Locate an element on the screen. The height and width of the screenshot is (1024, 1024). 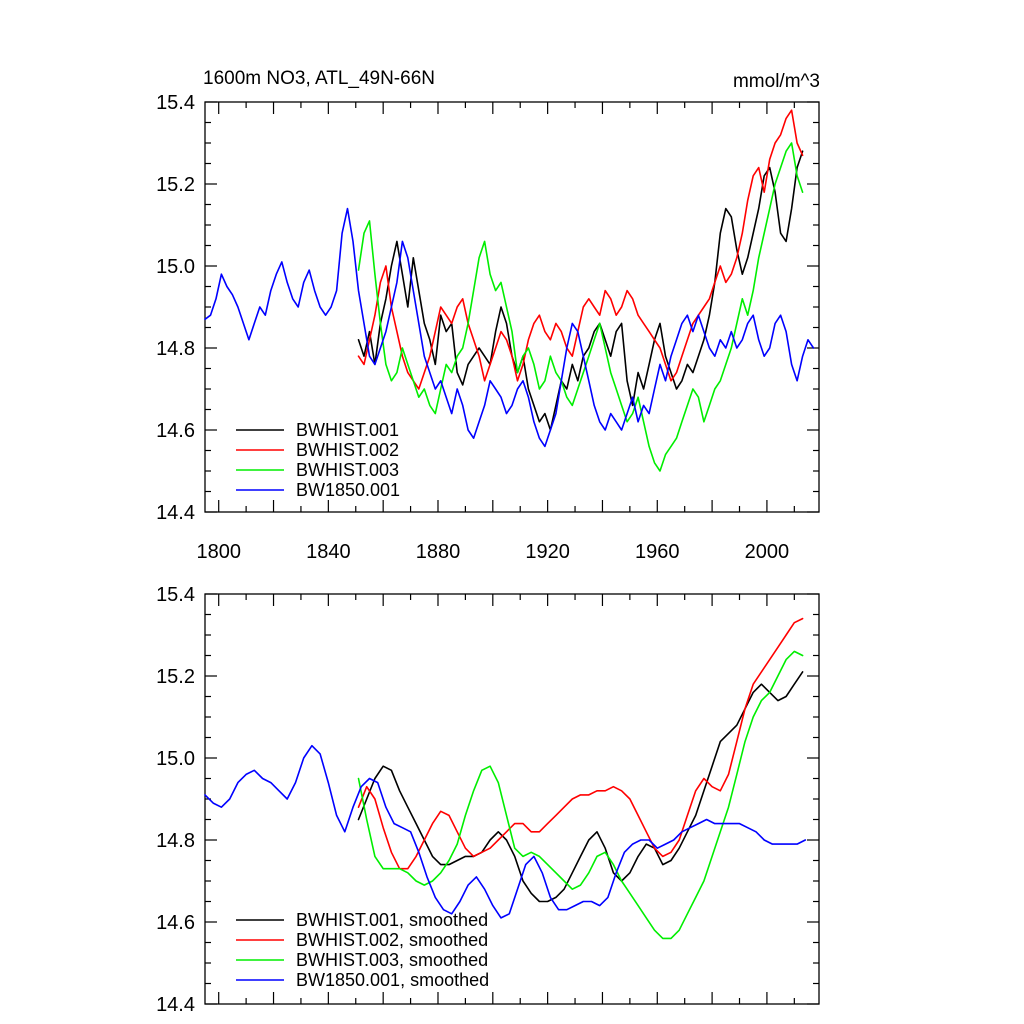
x-tick-label: 1920 is located at coordinates (547, 552).